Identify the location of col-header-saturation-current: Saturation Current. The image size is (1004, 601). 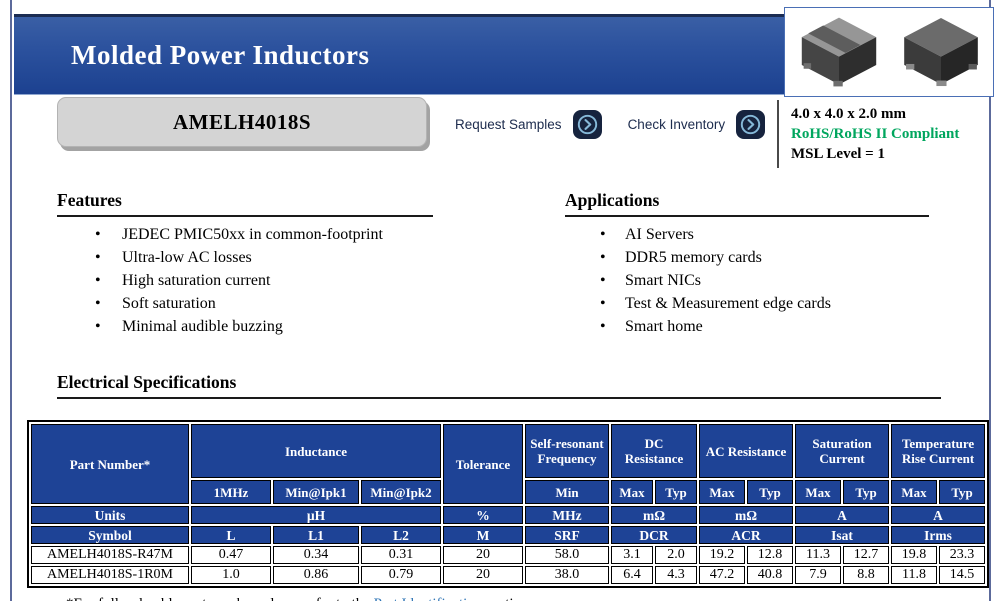
(842, 451).